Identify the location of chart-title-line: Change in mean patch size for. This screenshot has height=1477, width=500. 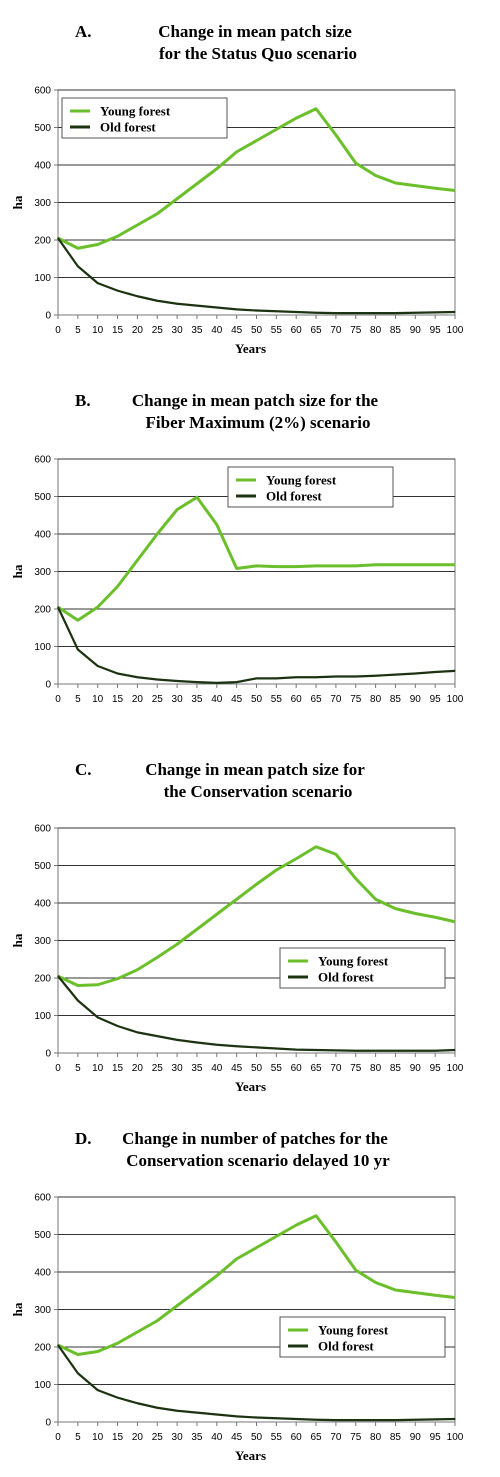
(255, 769).